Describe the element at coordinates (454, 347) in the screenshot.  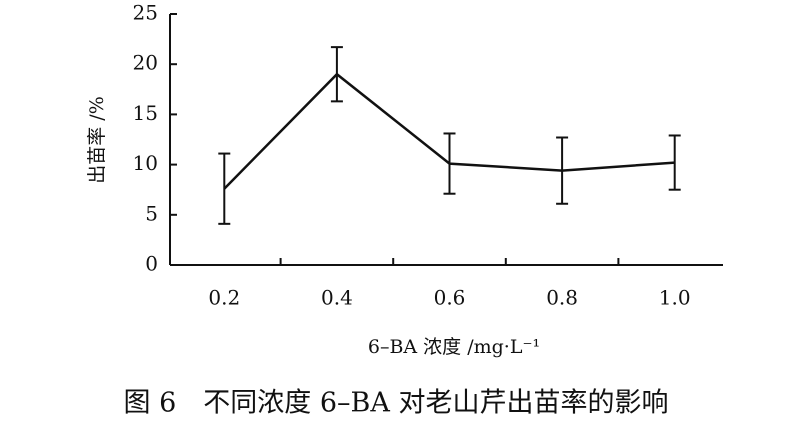
I see `x-axis-label: 6–BA 浓度 /mg·L⁻¹` at that location.